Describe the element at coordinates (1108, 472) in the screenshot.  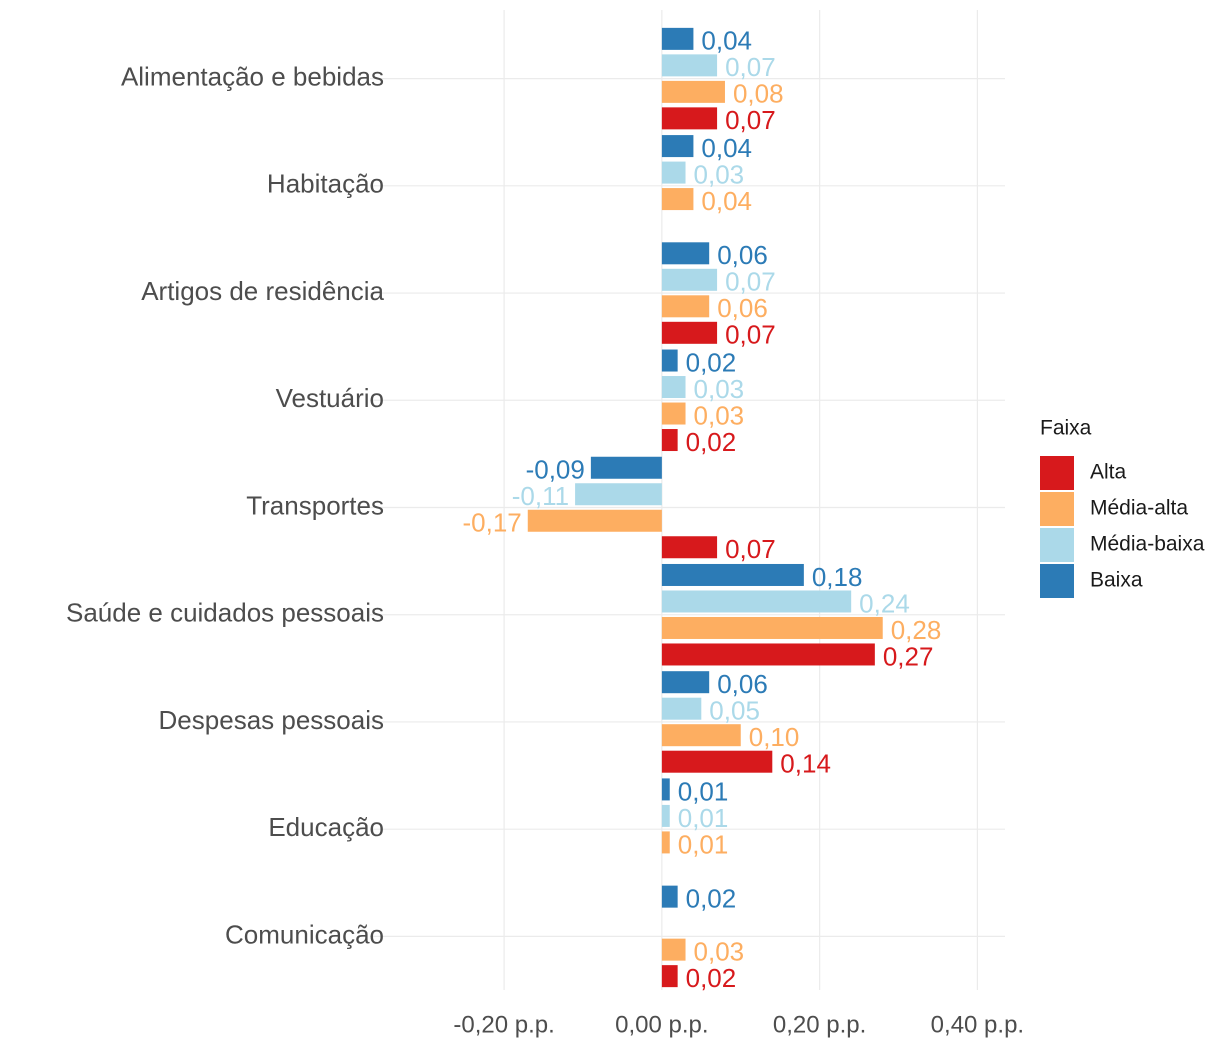
I see `legend-label: Alta` at that location.